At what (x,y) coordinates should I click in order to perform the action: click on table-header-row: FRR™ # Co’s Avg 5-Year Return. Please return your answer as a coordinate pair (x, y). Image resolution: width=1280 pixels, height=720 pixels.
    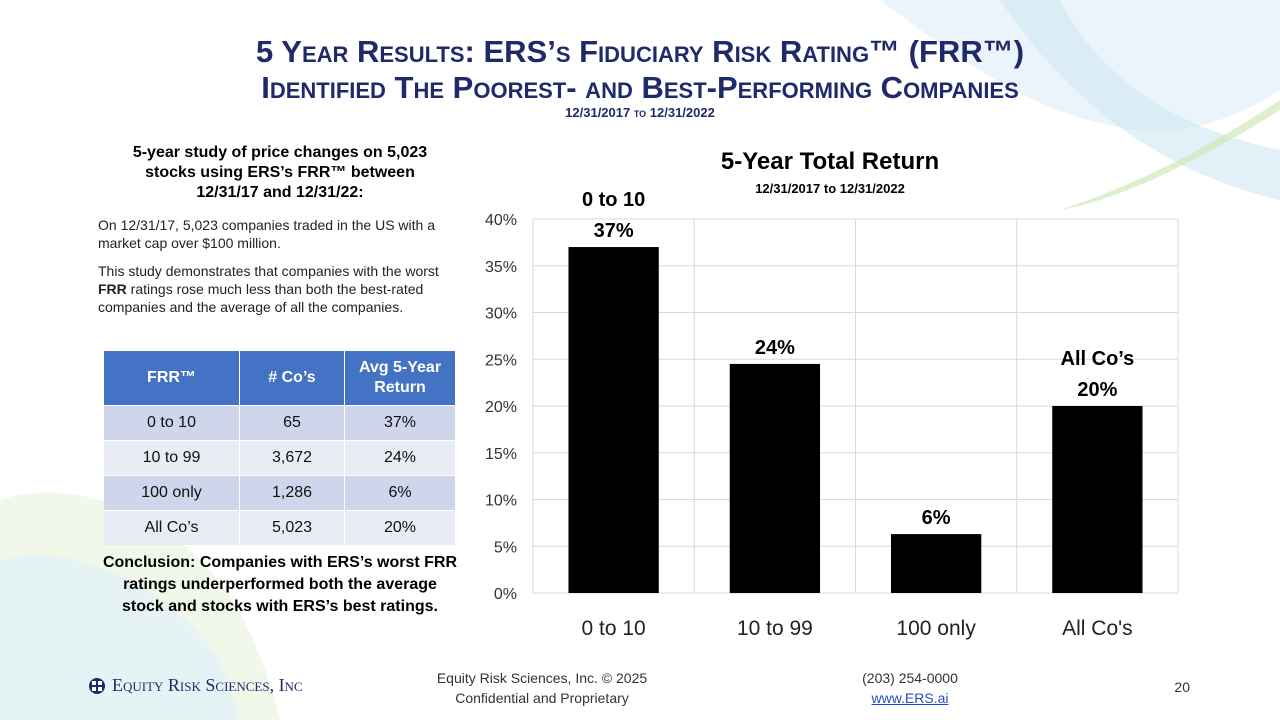
    Looking at the image, I should click on (280, 378).